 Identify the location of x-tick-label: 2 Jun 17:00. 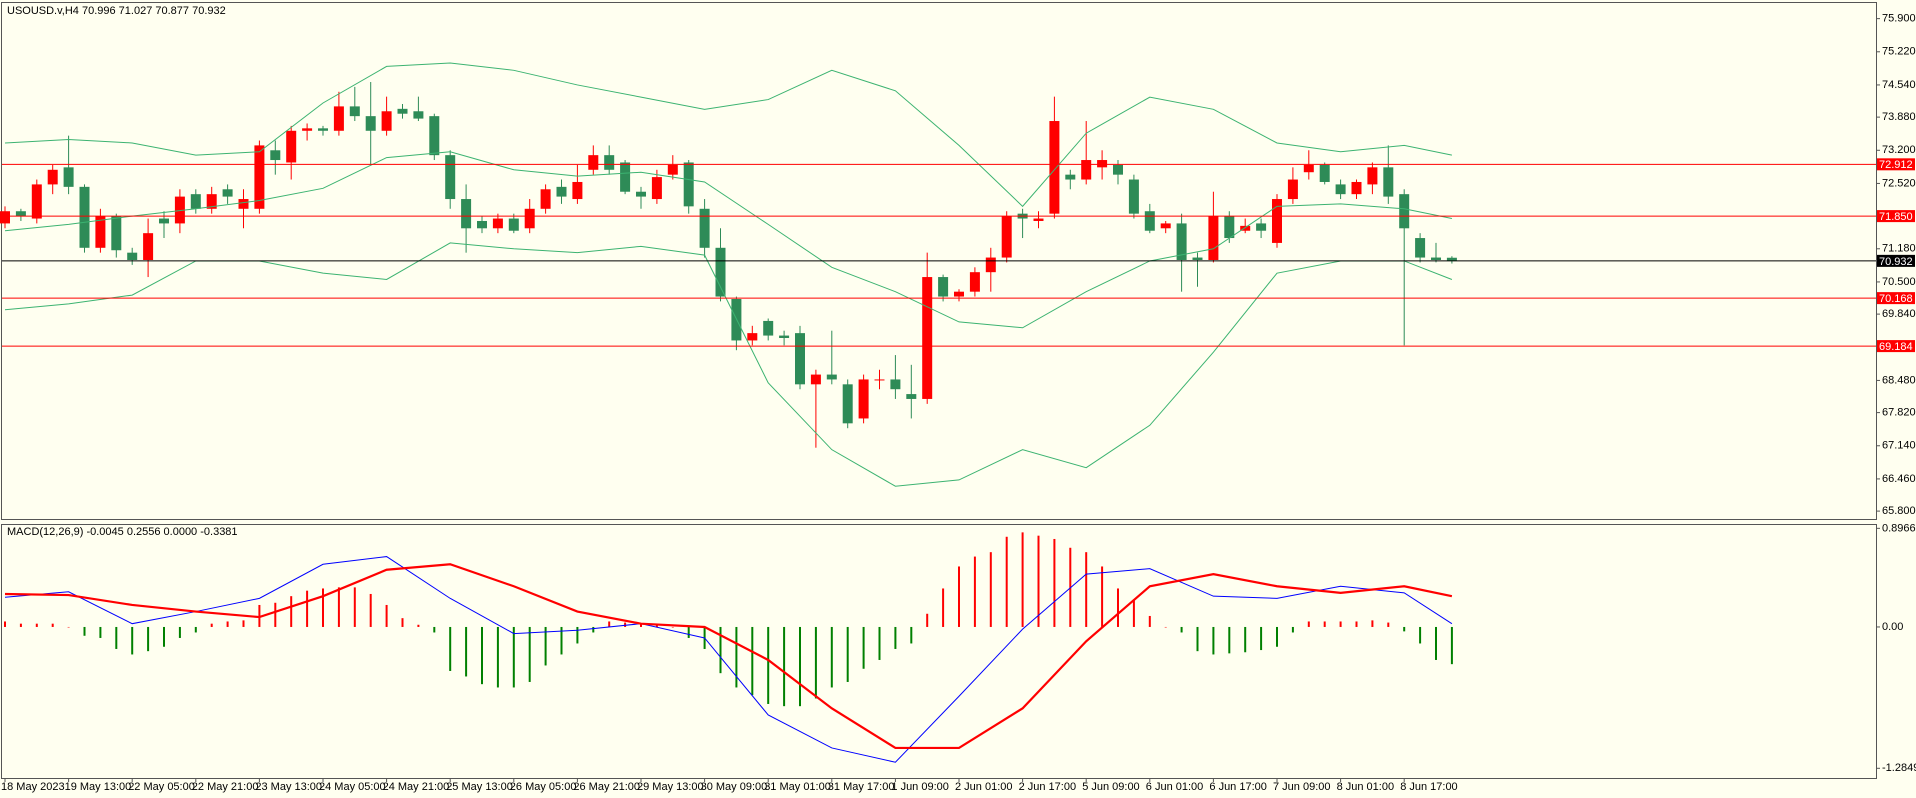
(1048, 787).